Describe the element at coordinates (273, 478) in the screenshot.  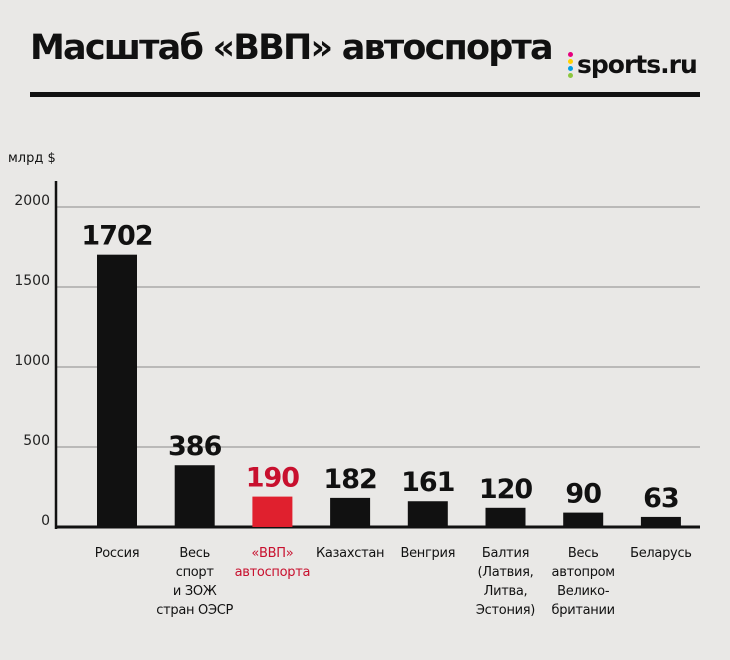
I see `data-label: 190` at that location.